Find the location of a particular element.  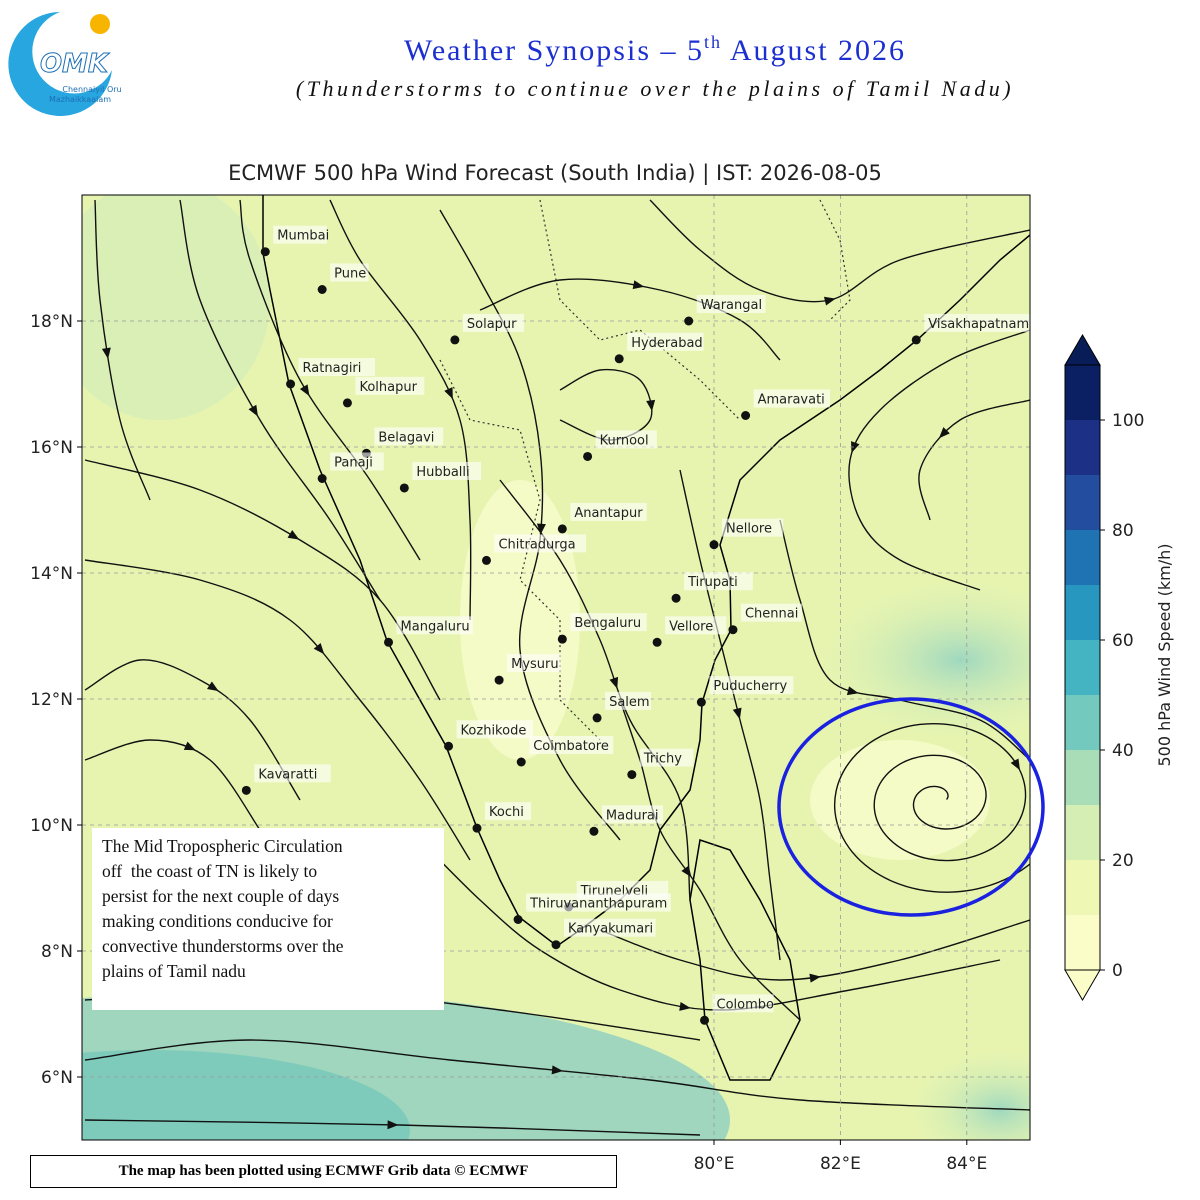

city-label: Mysuru is located at coordinates (535, 664).